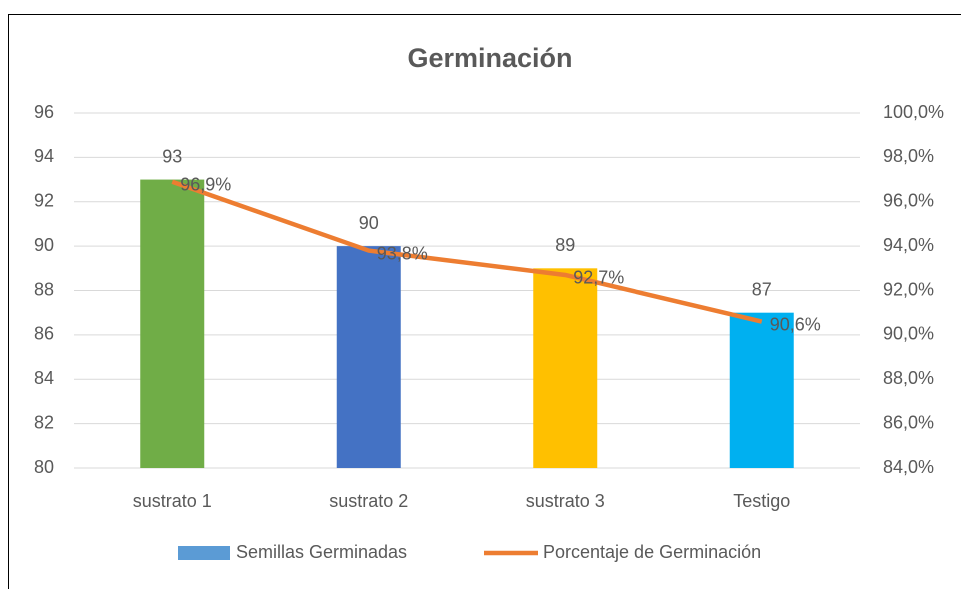 The width and height of the screenshot is (961, 589). Describe the element at coordinates (908, 245) in the screenshot. I see `y2-tick-label: 94,0%` at that location.